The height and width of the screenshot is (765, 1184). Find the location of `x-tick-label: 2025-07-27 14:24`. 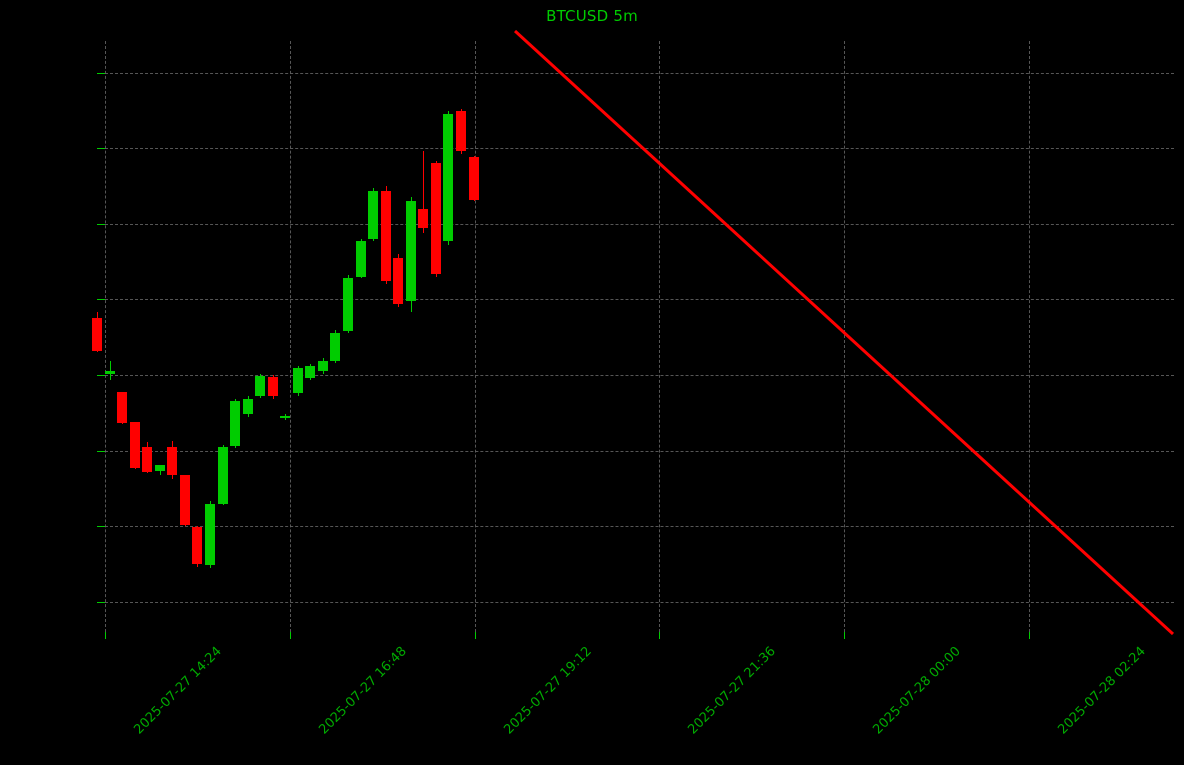

x-tick-label: 2025-07-27 14:24 is located at coordinates (178, 691).